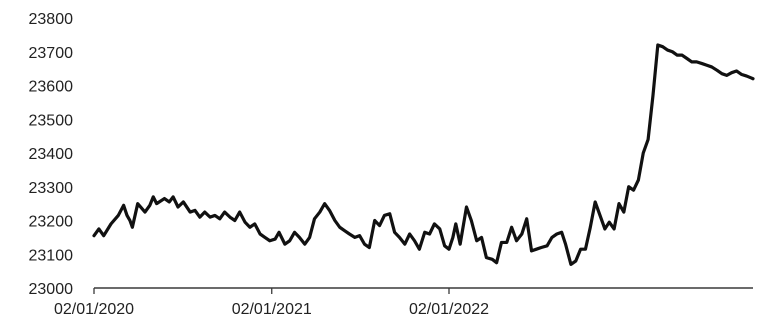 The image size is (758, 320). Describe the element at coordinates (51, 289) in the screenshot. I see `y-tick-label: 23000` at that location.